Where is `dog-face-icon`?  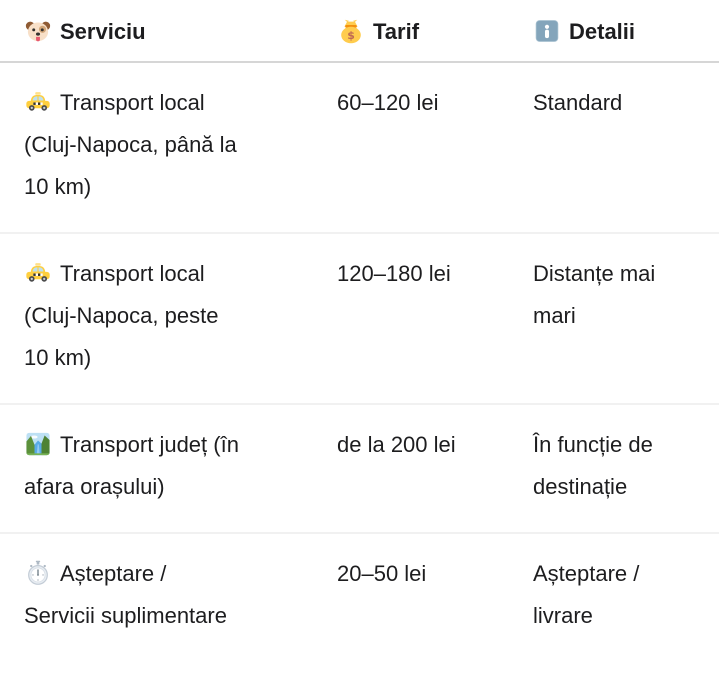
dog-face-icon is located at coordinates (42, 31).